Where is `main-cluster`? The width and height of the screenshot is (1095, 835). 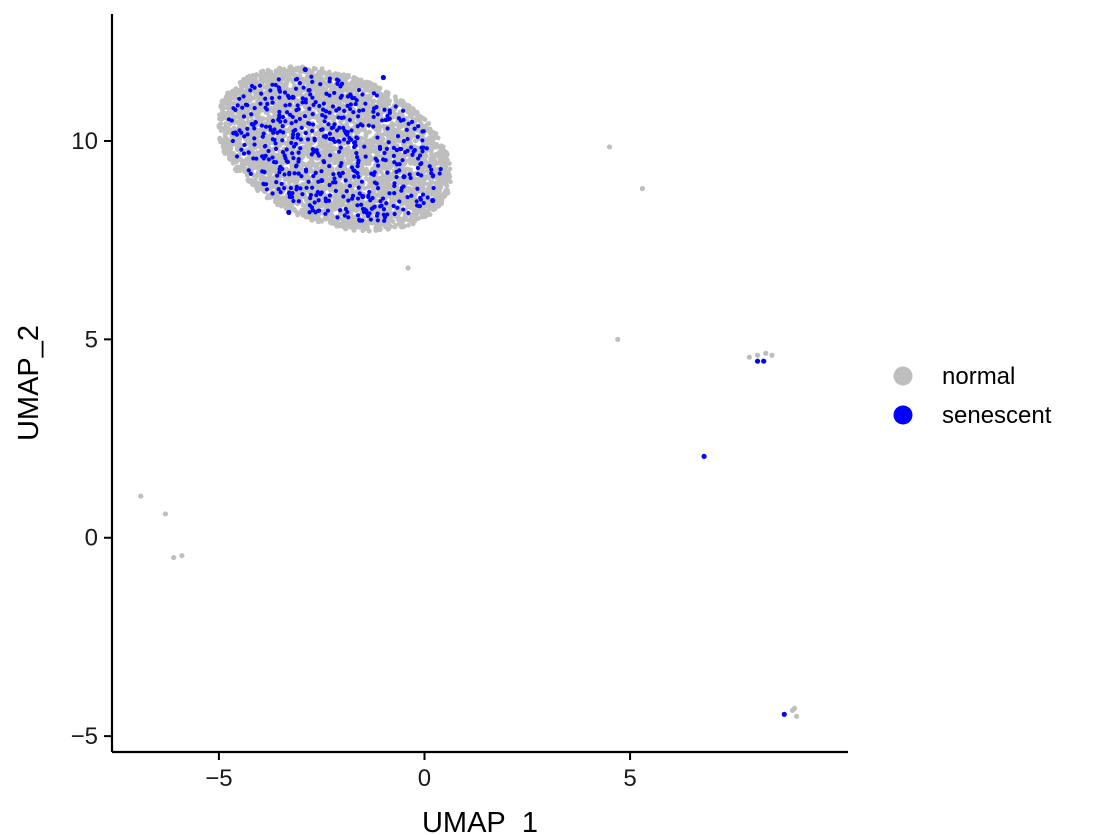 main-cluster is located at coordinates (334, 149).